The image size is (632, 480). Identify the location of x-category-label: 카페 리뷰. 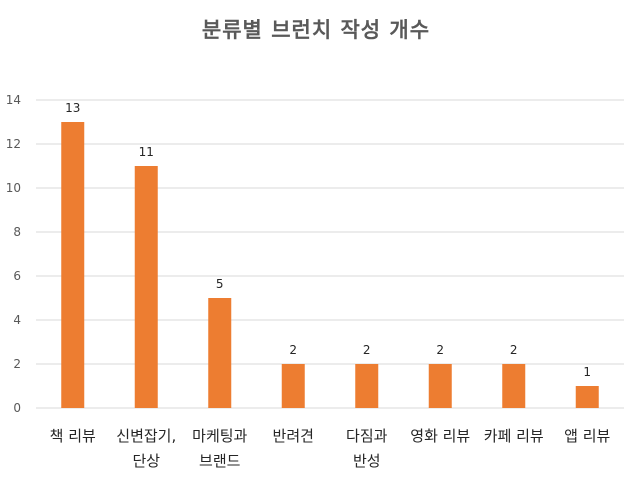
(514, 436).